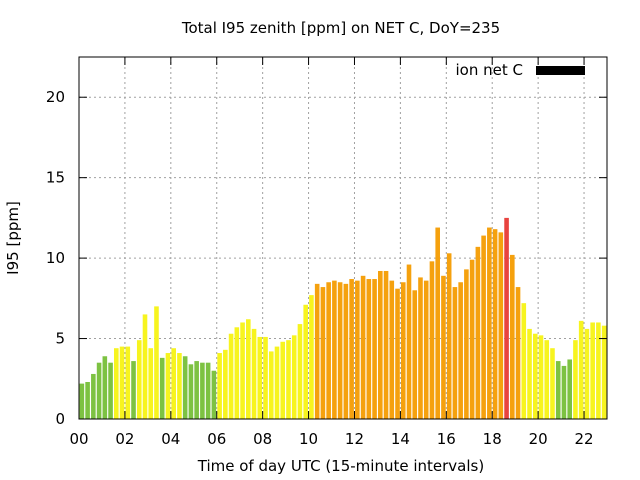 Image resolution: width=640 pixels, height=480 pixels. What do you see at coordinates (170, 439) in the screenshot?
I see `x-tick-label: 04` at bounding box center [170, 439].